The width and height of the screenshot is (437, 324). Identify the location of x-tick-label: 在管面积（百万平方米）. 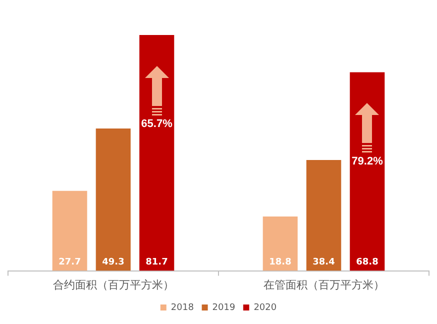
(323, 285).